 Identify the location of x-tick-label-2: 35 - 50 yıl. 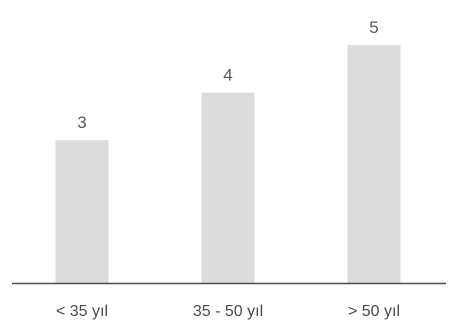
(228, 311).